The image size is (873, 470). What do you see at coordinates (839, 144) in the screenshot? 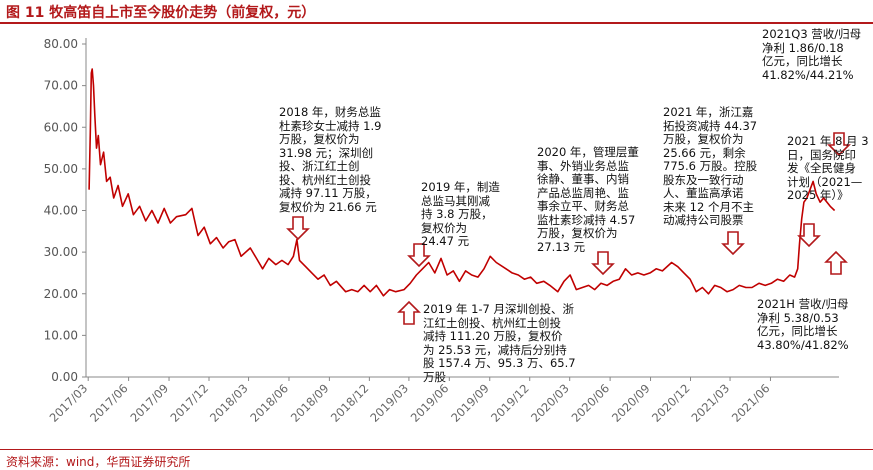
I see `arrow-2021q3` at bounding box center [839, 144].